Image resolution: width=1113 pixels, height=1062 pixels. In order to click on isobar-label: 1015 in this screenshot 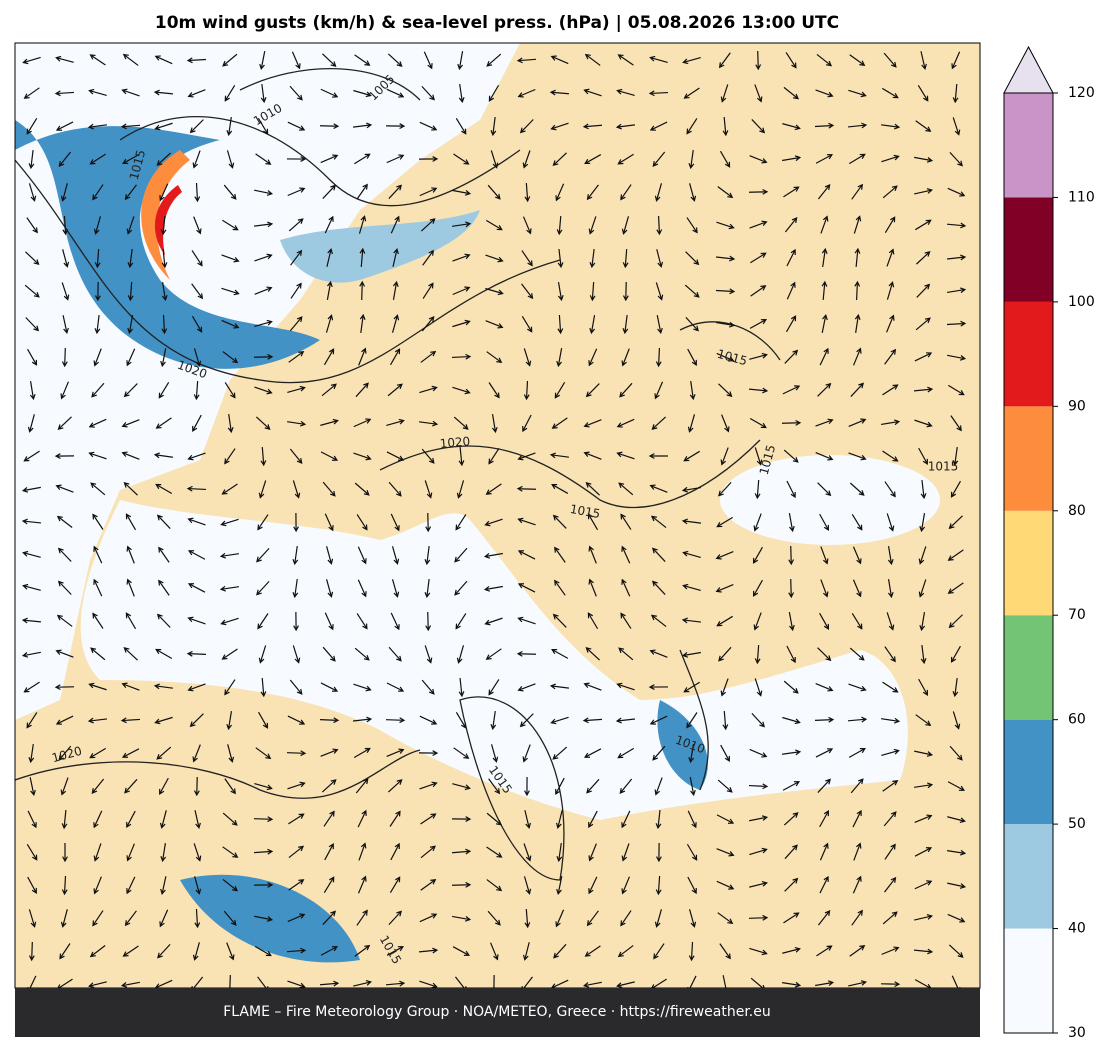, I will do `click(585, 511)`.